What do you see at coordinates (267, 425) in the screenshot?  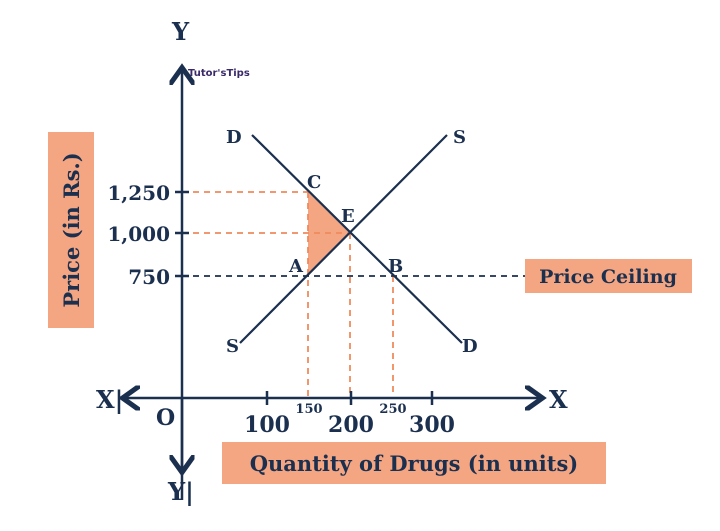 I see `x-tick: 100` at bounding box center [267, 425].